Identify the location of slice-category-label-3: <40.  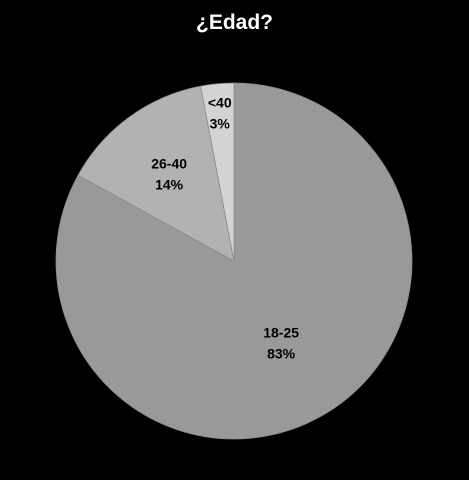
(220, 102).